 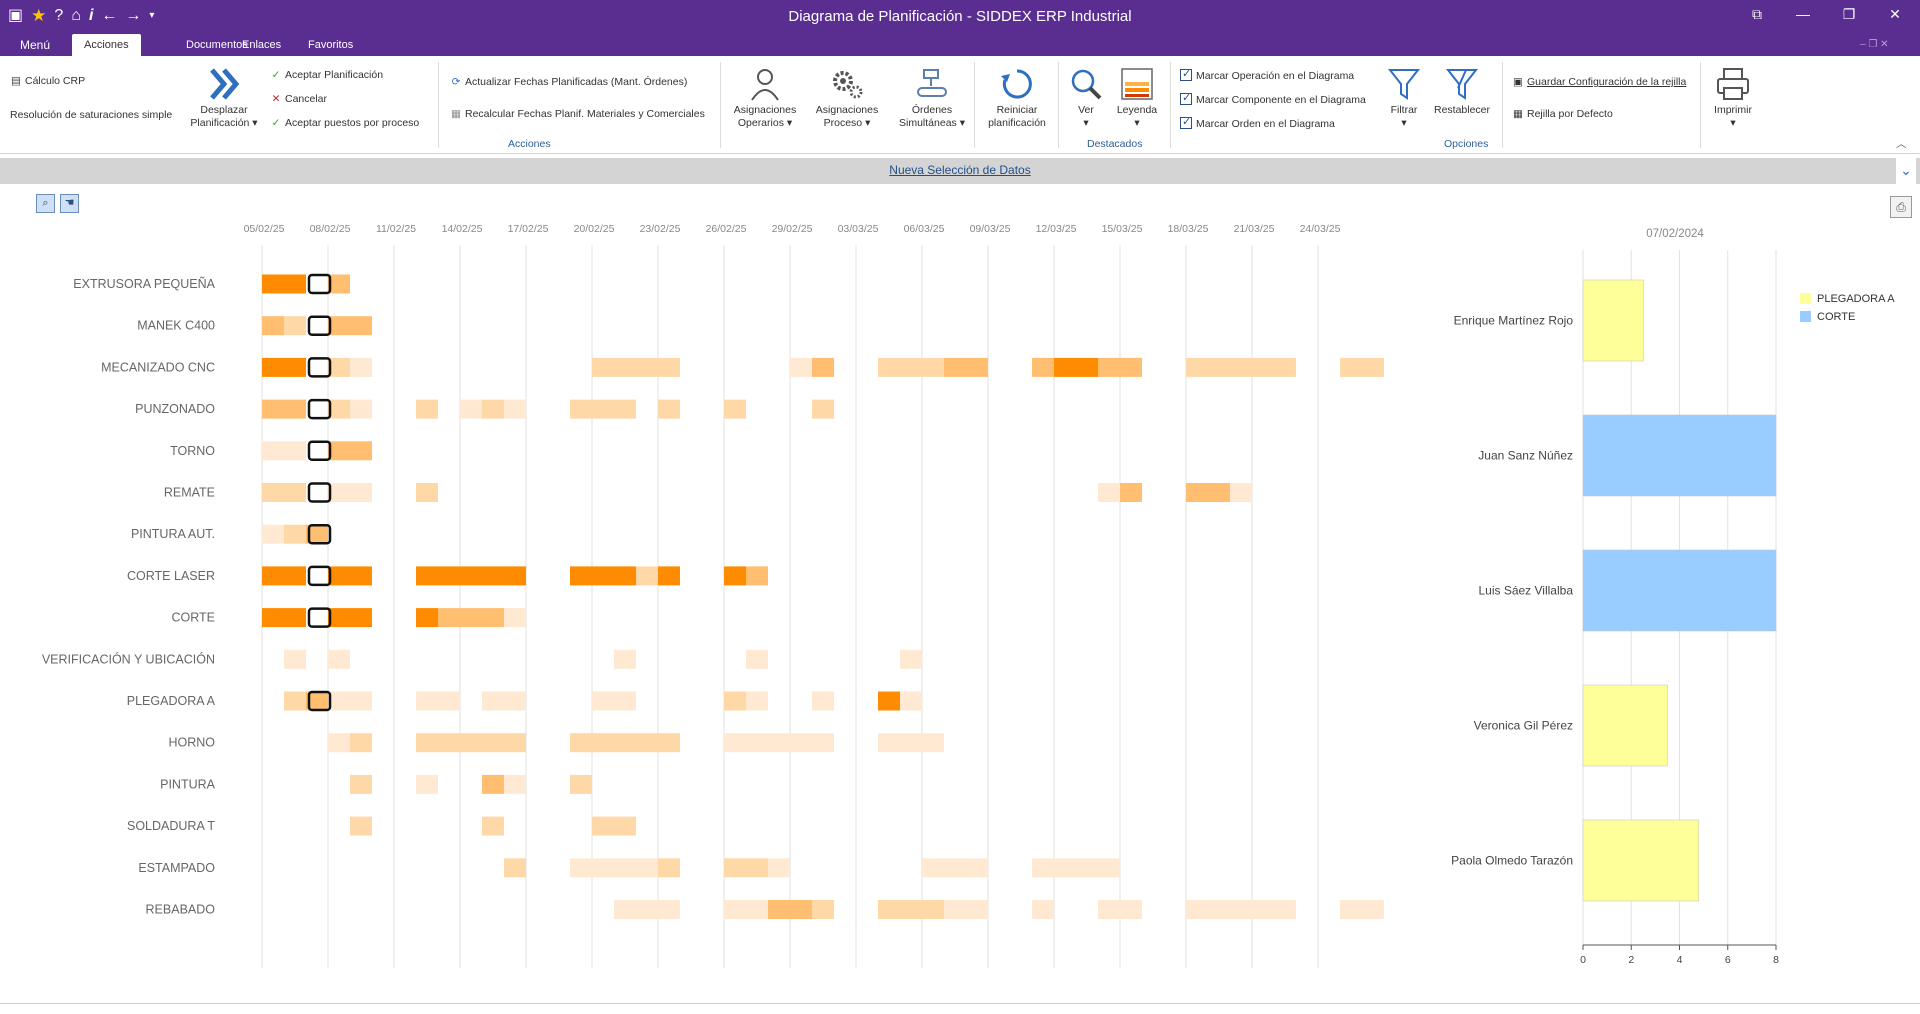 What do you see at coordinates (331, 45) in the screenshot?
I see `tab-favoritos: Favoritos` at bounding box center [331, 45].